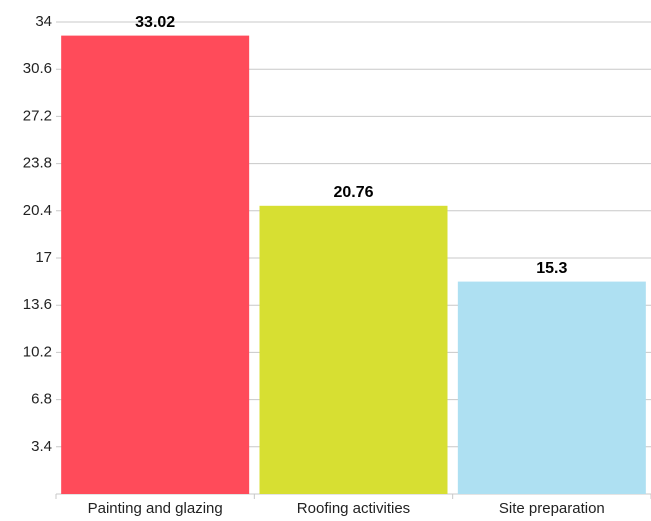  Describe the element at coordinates (551, 387) in the screenshot. I see `bar` at that location.